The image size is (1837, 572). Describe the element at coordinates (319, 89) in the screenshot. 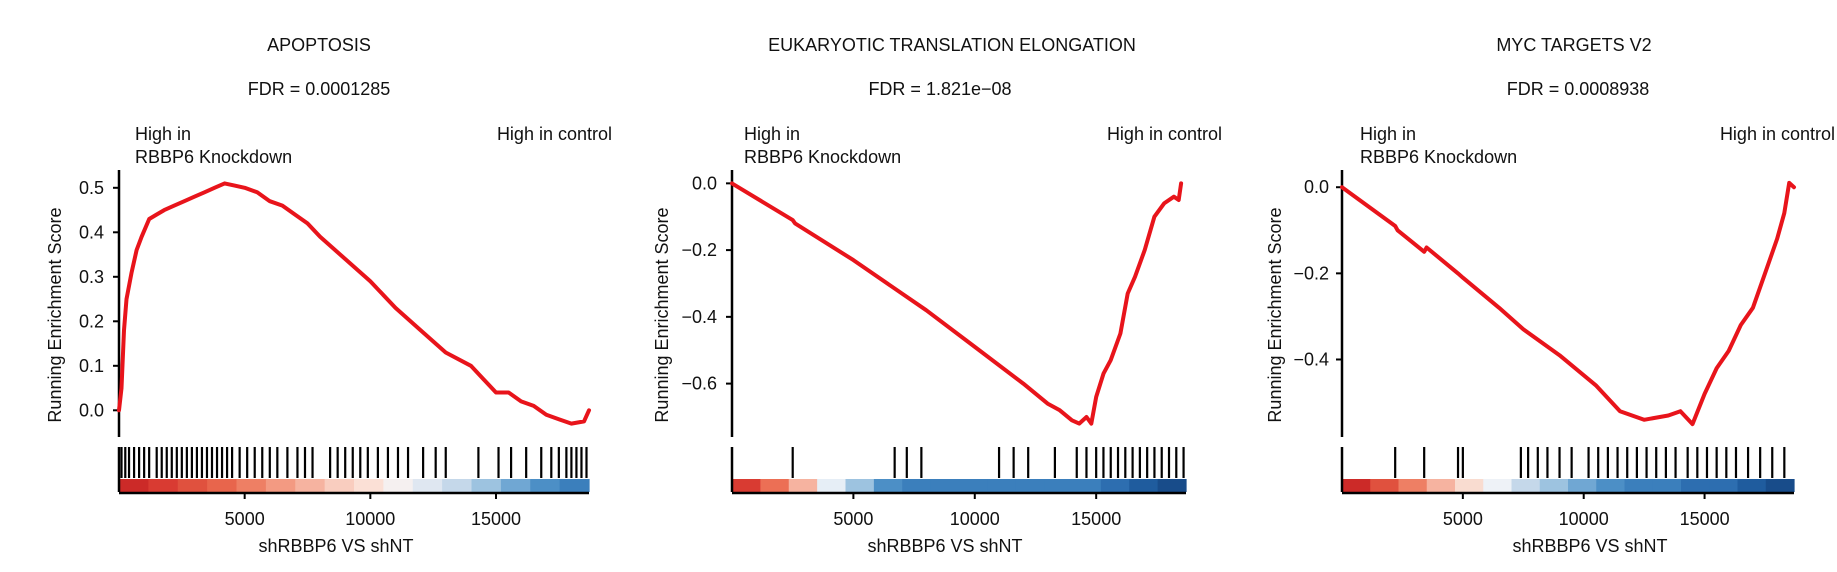

I see `panel-fdr: FDR = 0.0001285` at that location.